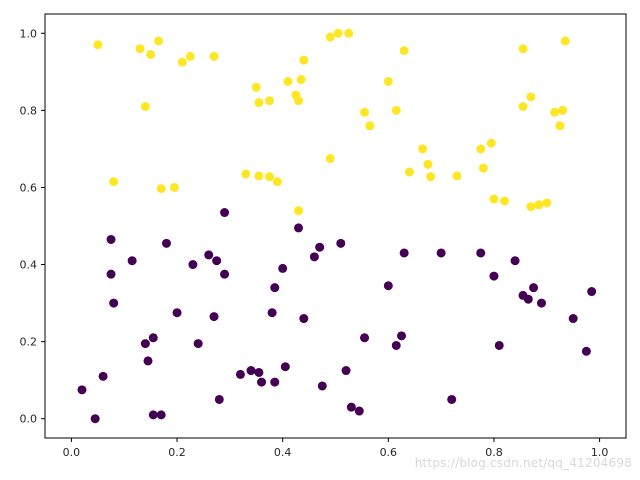  Describe the element at coordinates (29, 110) in the screenshot. I see `y-tick-label: 0.8` at that location.